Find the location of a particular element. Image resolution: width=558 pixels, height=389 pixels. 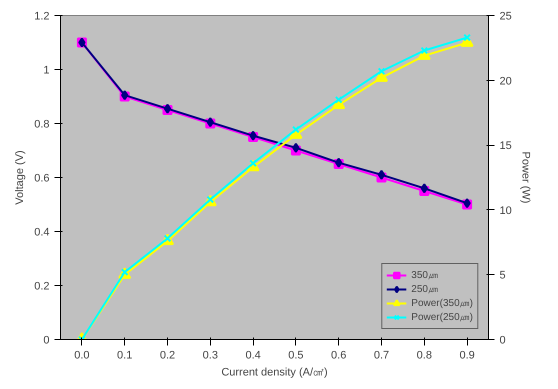

y2-tick-label: 0 is located at coordinates (503, 340).